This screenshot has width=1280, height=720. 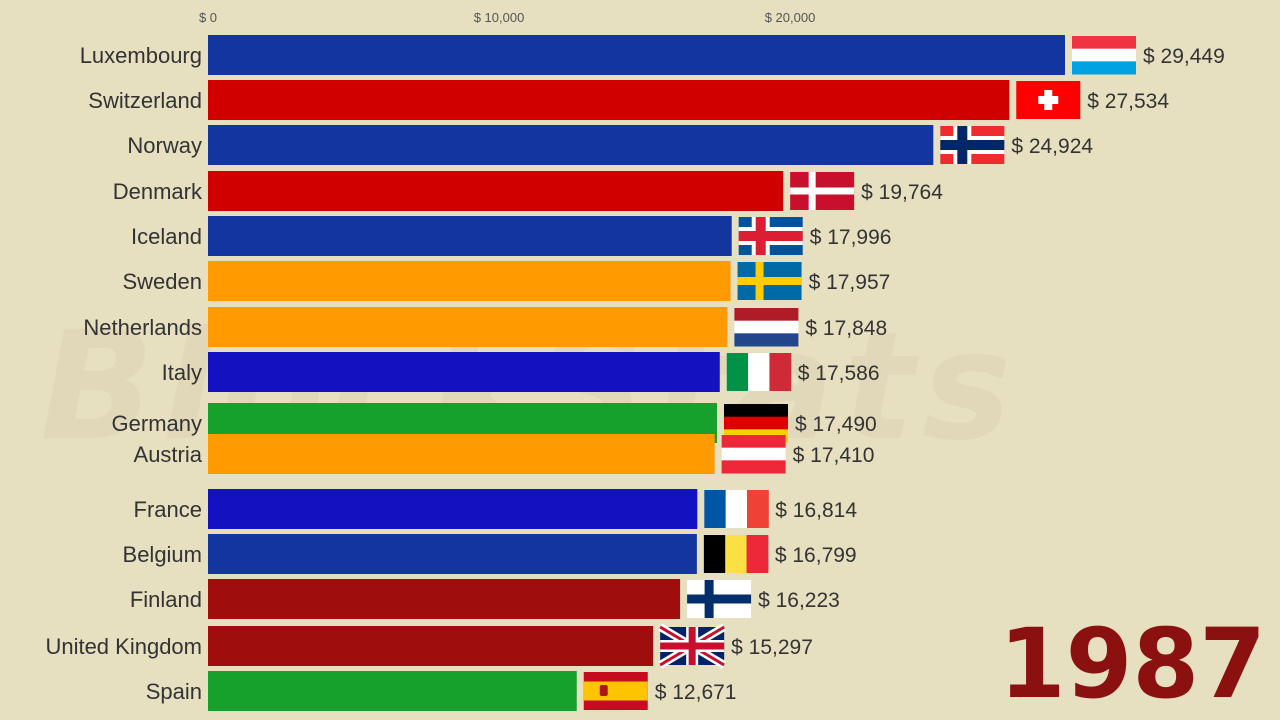 What do you see at coordinates (696, 692) in the screenshot?
I see `value-label: $ 12,671` at bounding box center [696, 692].